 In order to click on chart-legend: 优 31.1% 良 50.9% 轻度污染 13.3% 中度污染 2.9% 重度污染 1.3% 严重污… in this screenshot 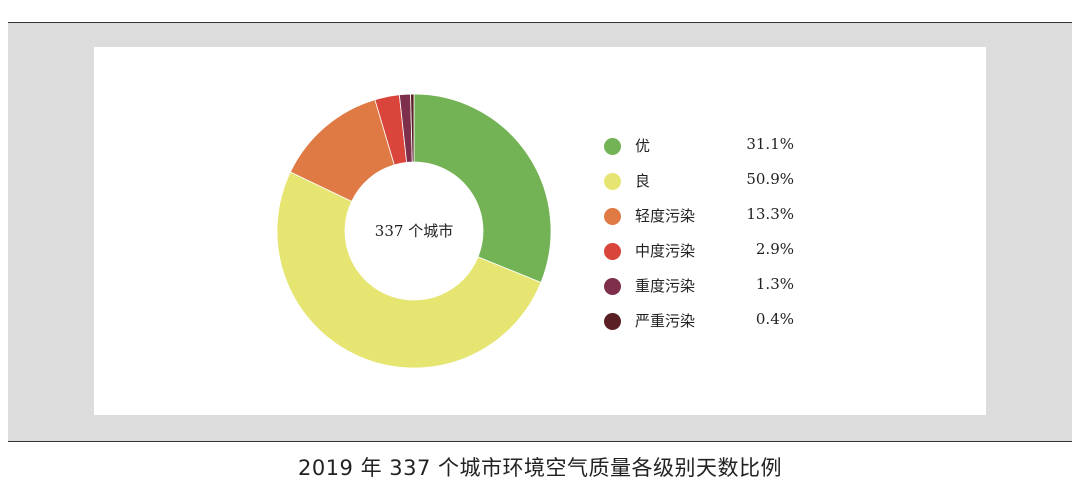, I will do `click(704, 236)`.